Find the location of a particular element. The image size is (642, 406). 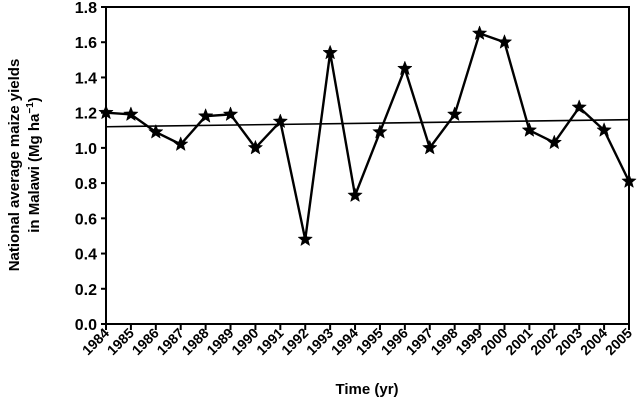

y-tick-label: 0.2 is located at coordinates (86, 290).